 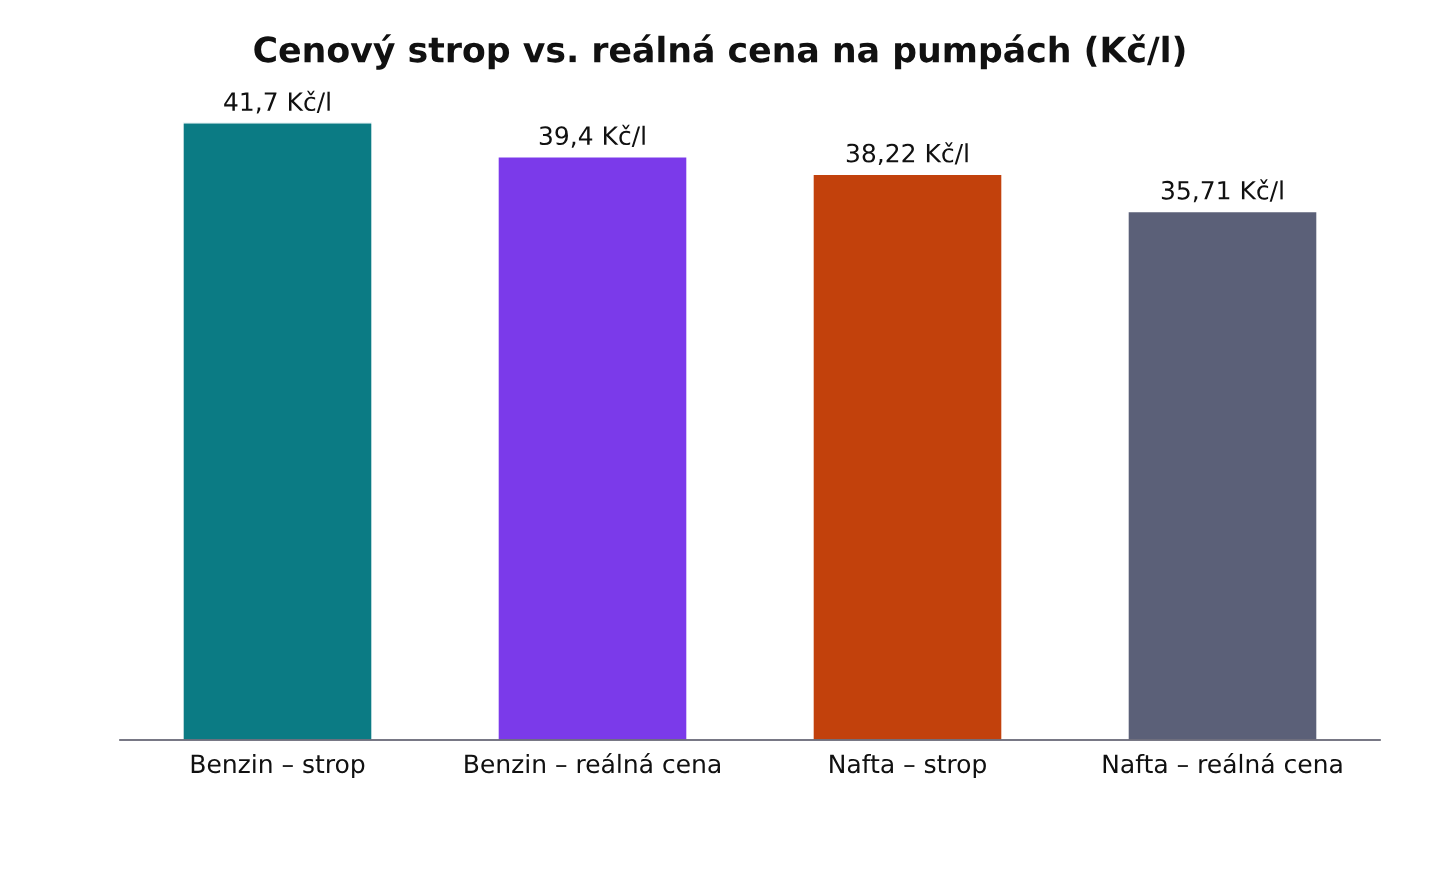 I want to click on x-tick-label: Benzin – reálná cena, so click(x=592, y=763).